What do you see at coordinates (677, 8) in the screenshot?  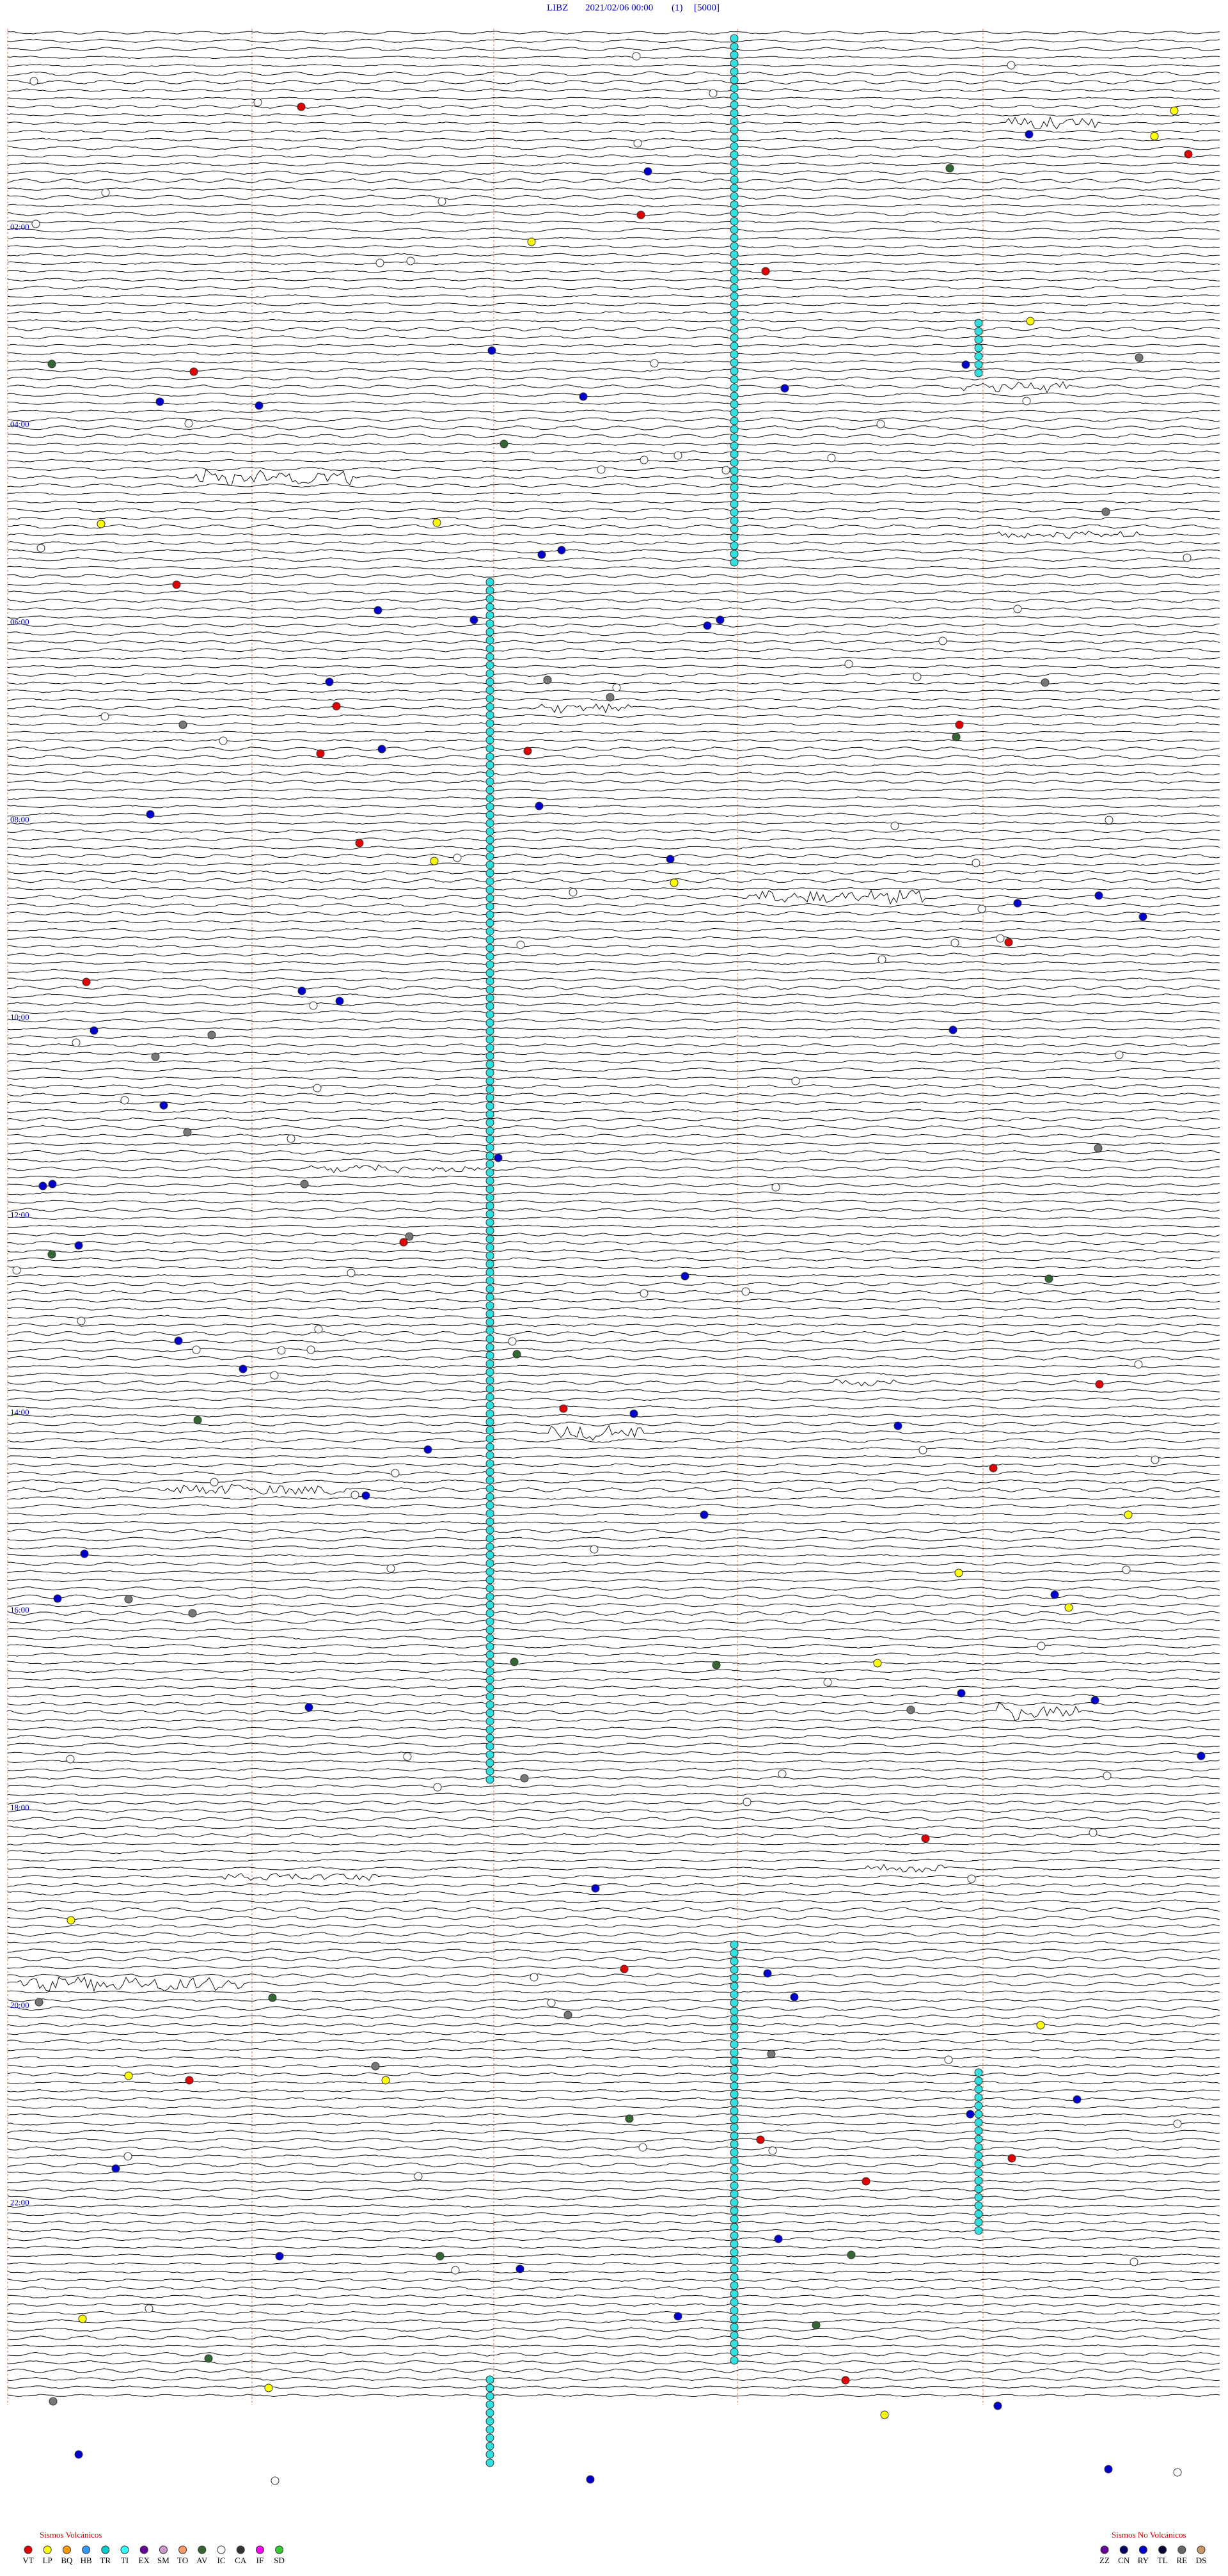 I see `channel: (1)` at bounding box center [677, 8].